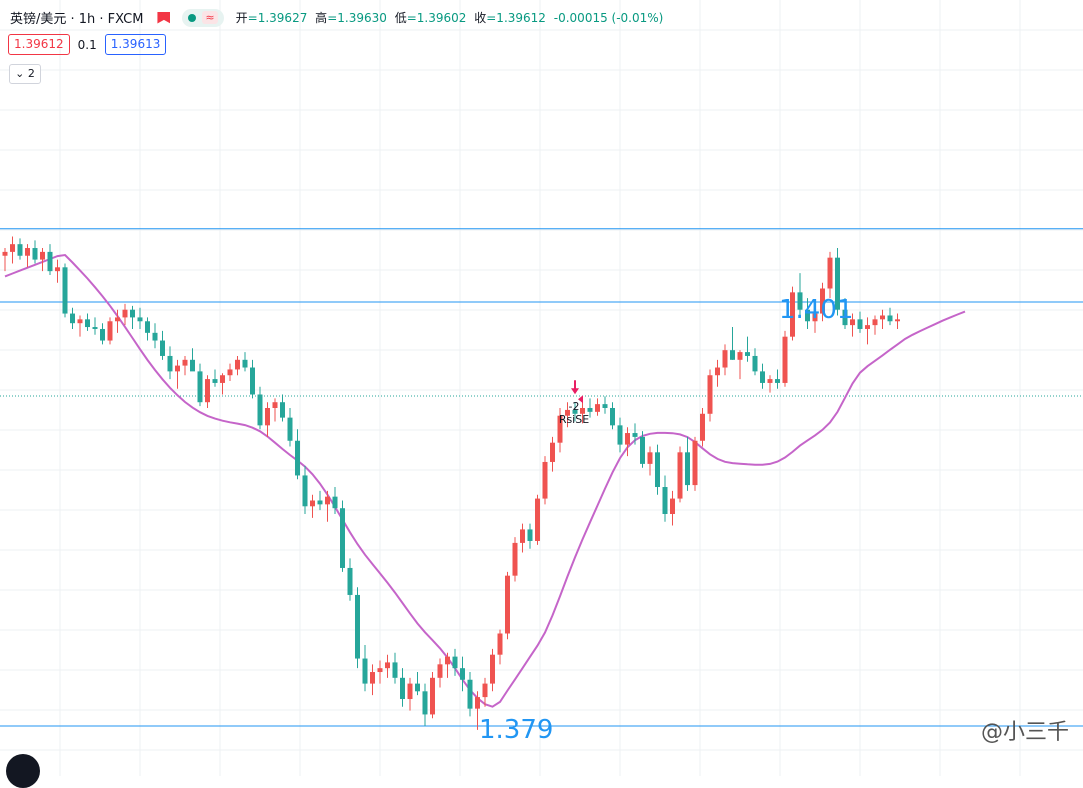 Image resolution: width=1083 pixels, height=788 pixels. I want to click on signal-name: RsiSE, so click(574, 419).